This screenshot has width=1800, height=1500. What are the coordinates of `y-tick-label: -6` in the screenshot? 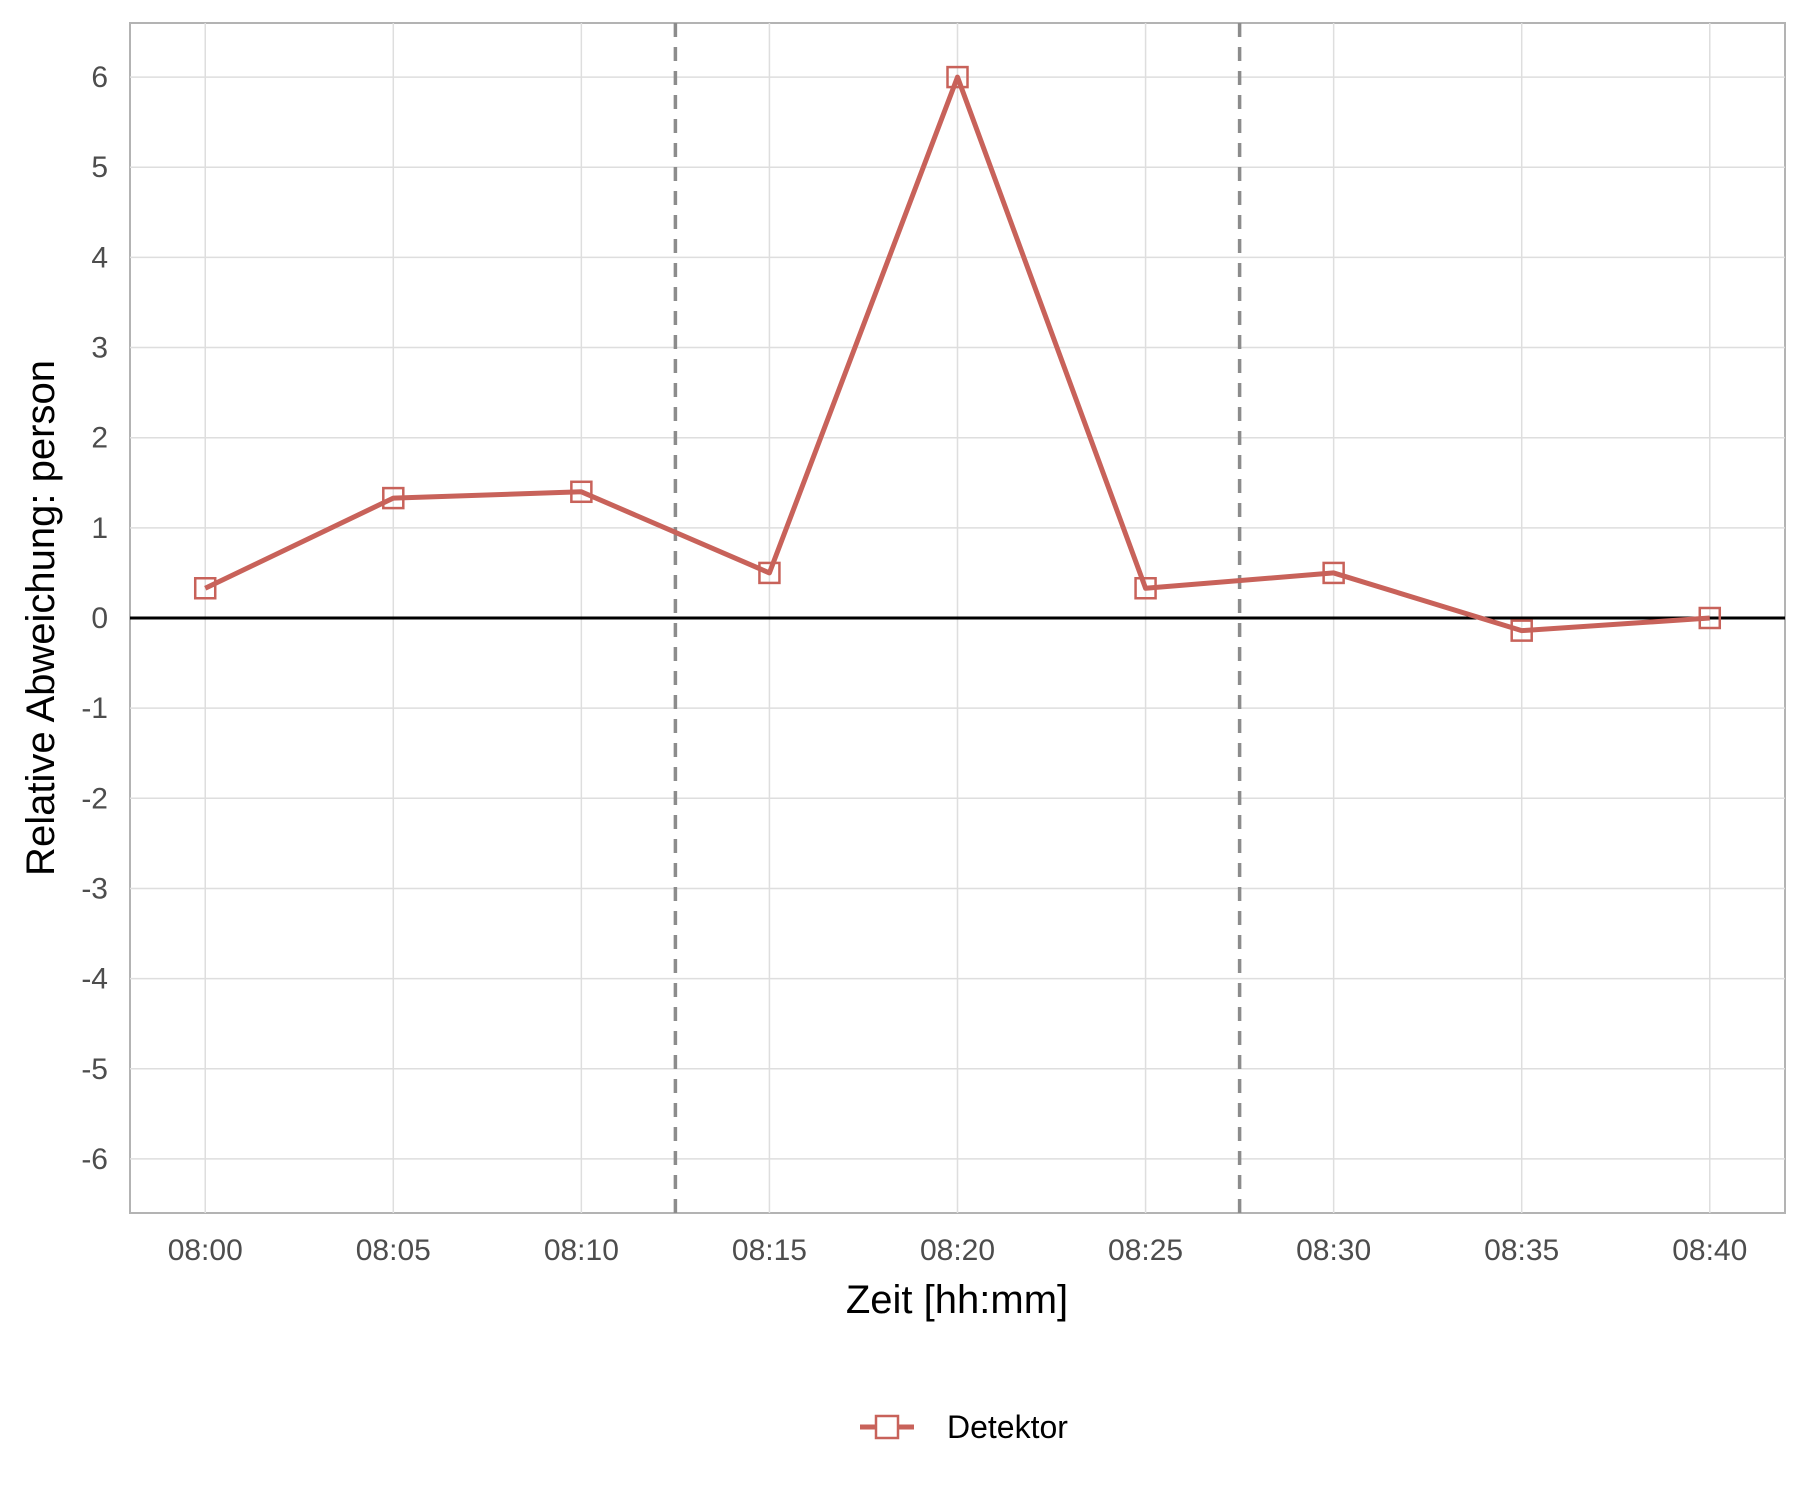 It's located at (94, 1159).